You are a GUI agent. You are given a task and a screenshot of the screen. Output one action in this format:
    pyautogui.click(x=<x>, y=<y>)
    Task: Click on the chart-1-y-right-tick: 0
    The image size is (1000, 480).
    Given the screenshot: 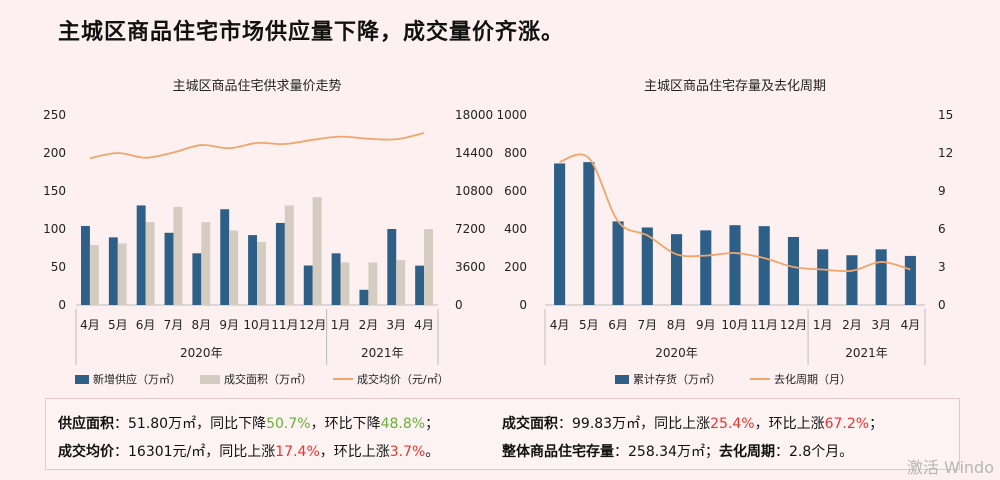 What is the action you would take?
    pyautogui.click(x=942, y=305)
    